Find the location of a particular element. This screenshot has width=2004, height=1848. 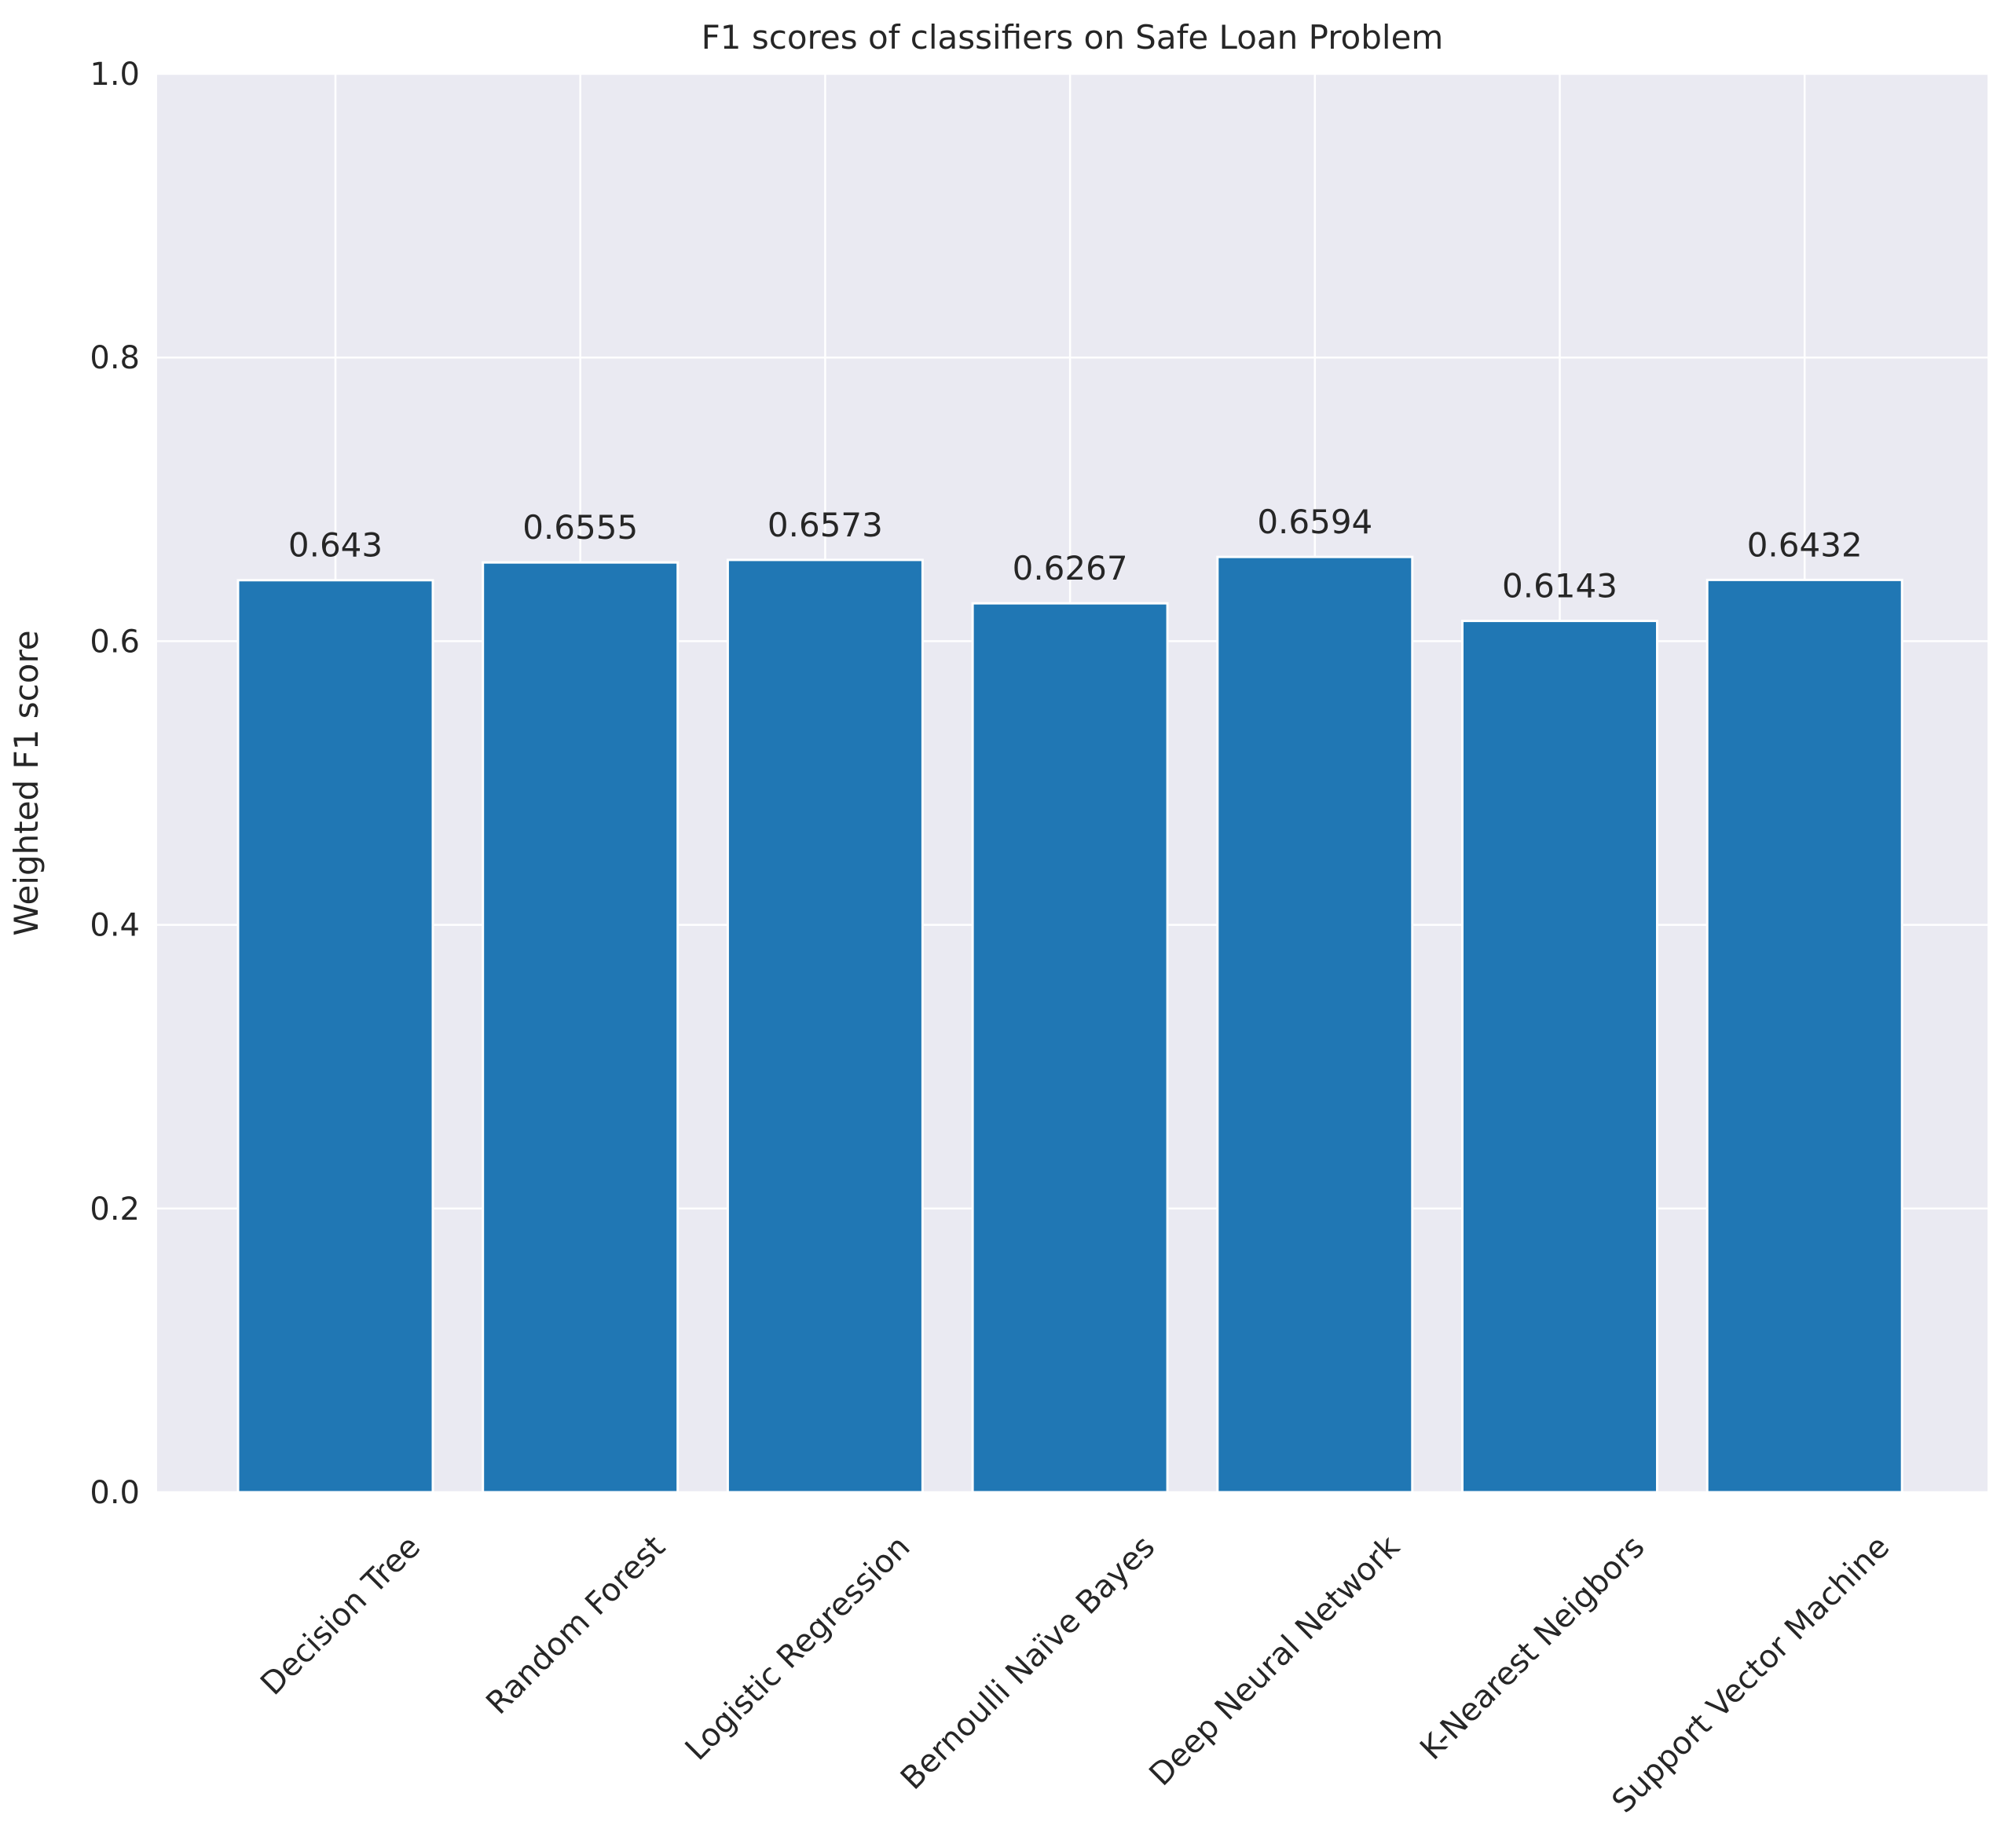

x-tick-label: Bernoulli Naïve Bayes is located at coordinates (1028, 1663).